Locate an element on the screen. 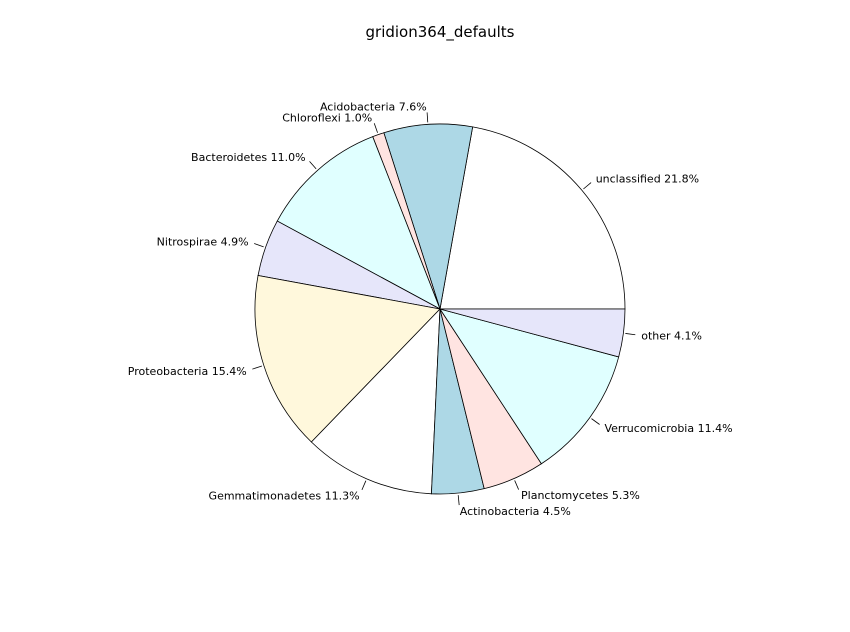 The image size is (850, 632). slice-label: Proteobacteria 15.4% is located at coordinates (187, 371).